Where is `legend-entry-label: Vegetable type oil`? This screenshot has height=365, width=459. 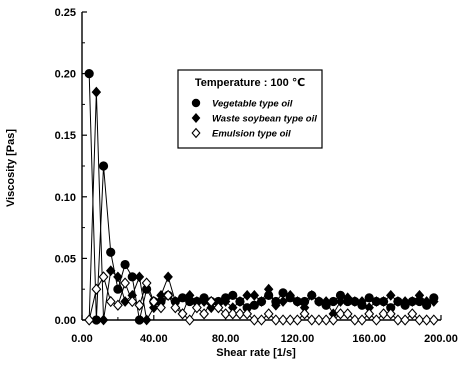
legend-entry-label: Vegetable type oil is located at coordinates (252, 104).